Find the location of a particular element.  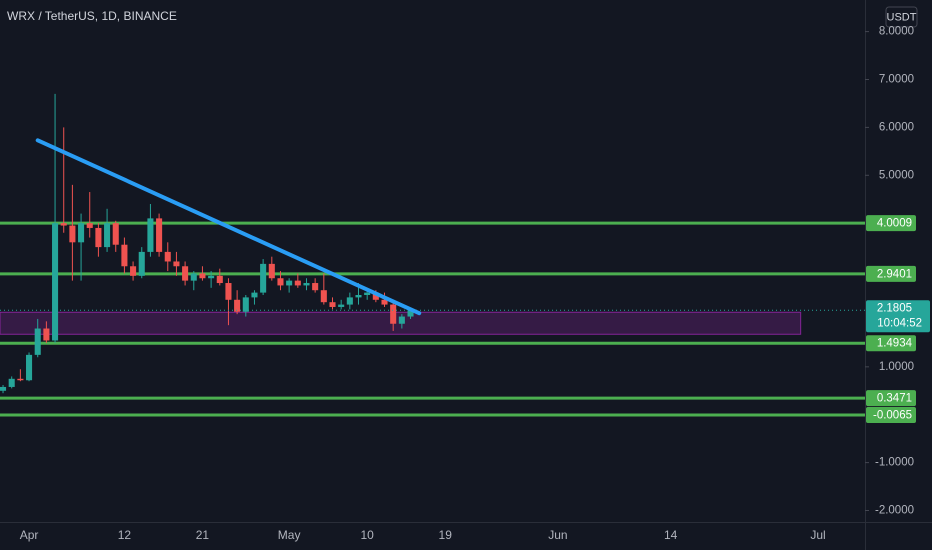

x-tick-label: 19 is located at coordinates (446, 535).